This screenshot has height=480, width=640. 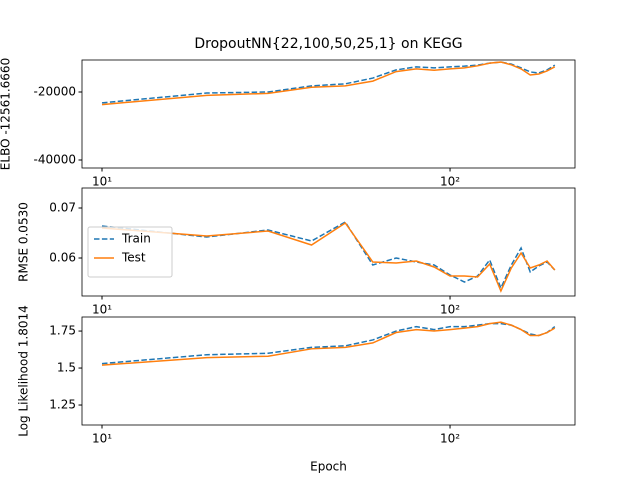 What do you see at coordinates (62, 258) in the screenshot?
I see `y-tick-label: 0.06` at bounding box center [62, 258].